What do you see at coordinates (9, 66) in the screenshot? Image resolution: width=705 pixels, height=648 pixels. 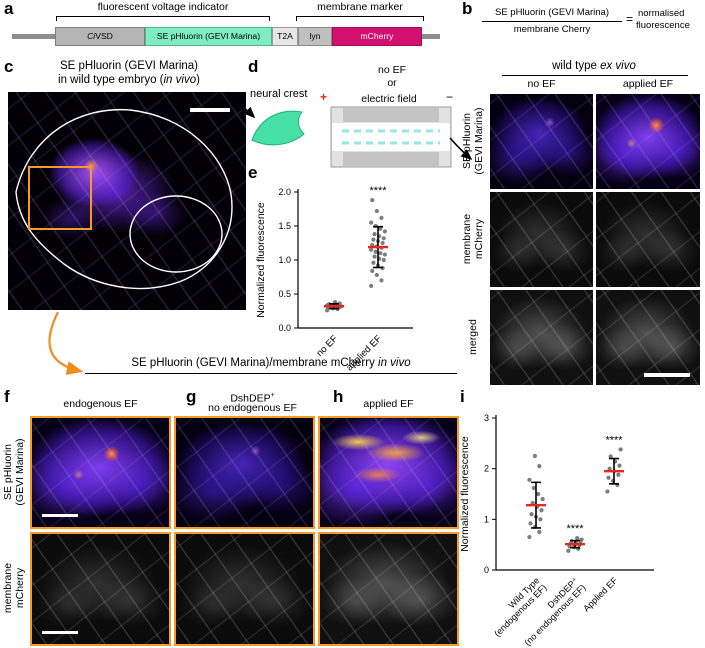 I see `panel-letter-c: c` at bounding box center [9, 66].